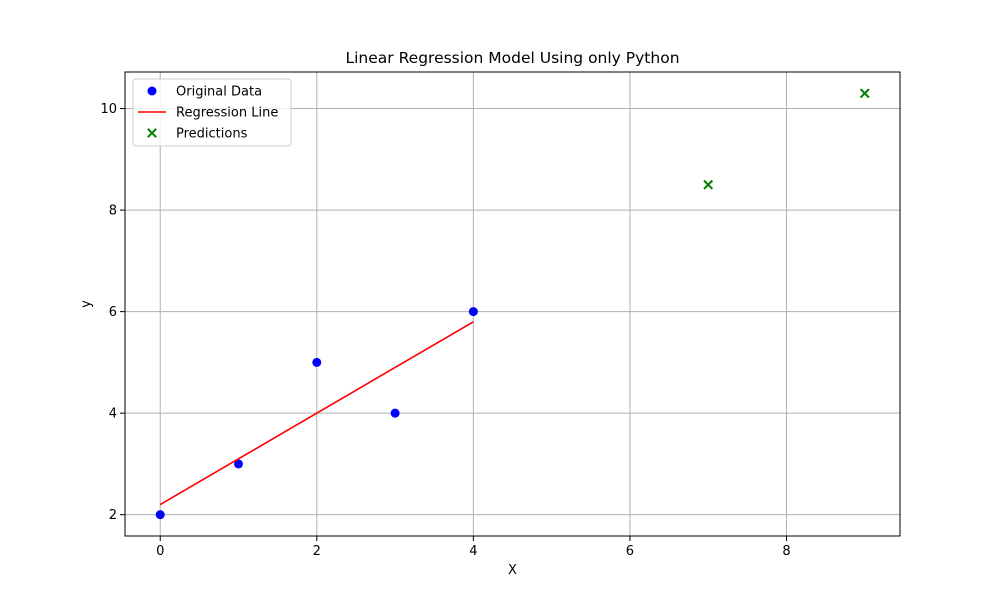  What do you see at coordinates (152, 91) in the screenshot?
I see `legend-swatch-circle` at bounding box center [152, 91].